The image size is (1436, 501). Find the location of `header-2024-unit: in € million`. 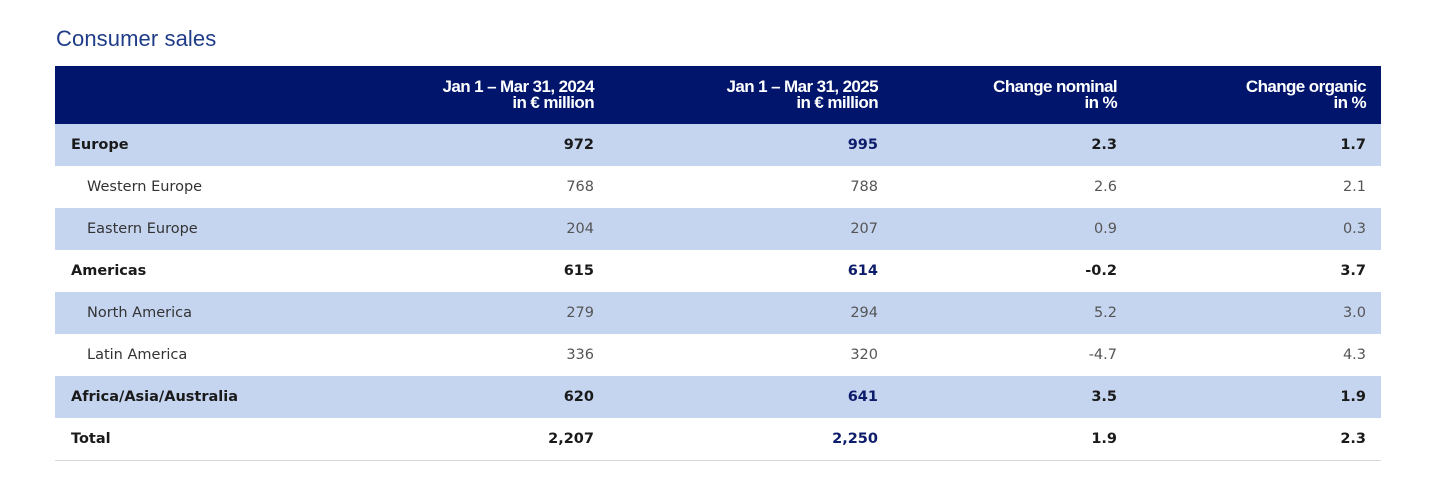

header-2024-unit: in € million is located at coordinates (553, 102).